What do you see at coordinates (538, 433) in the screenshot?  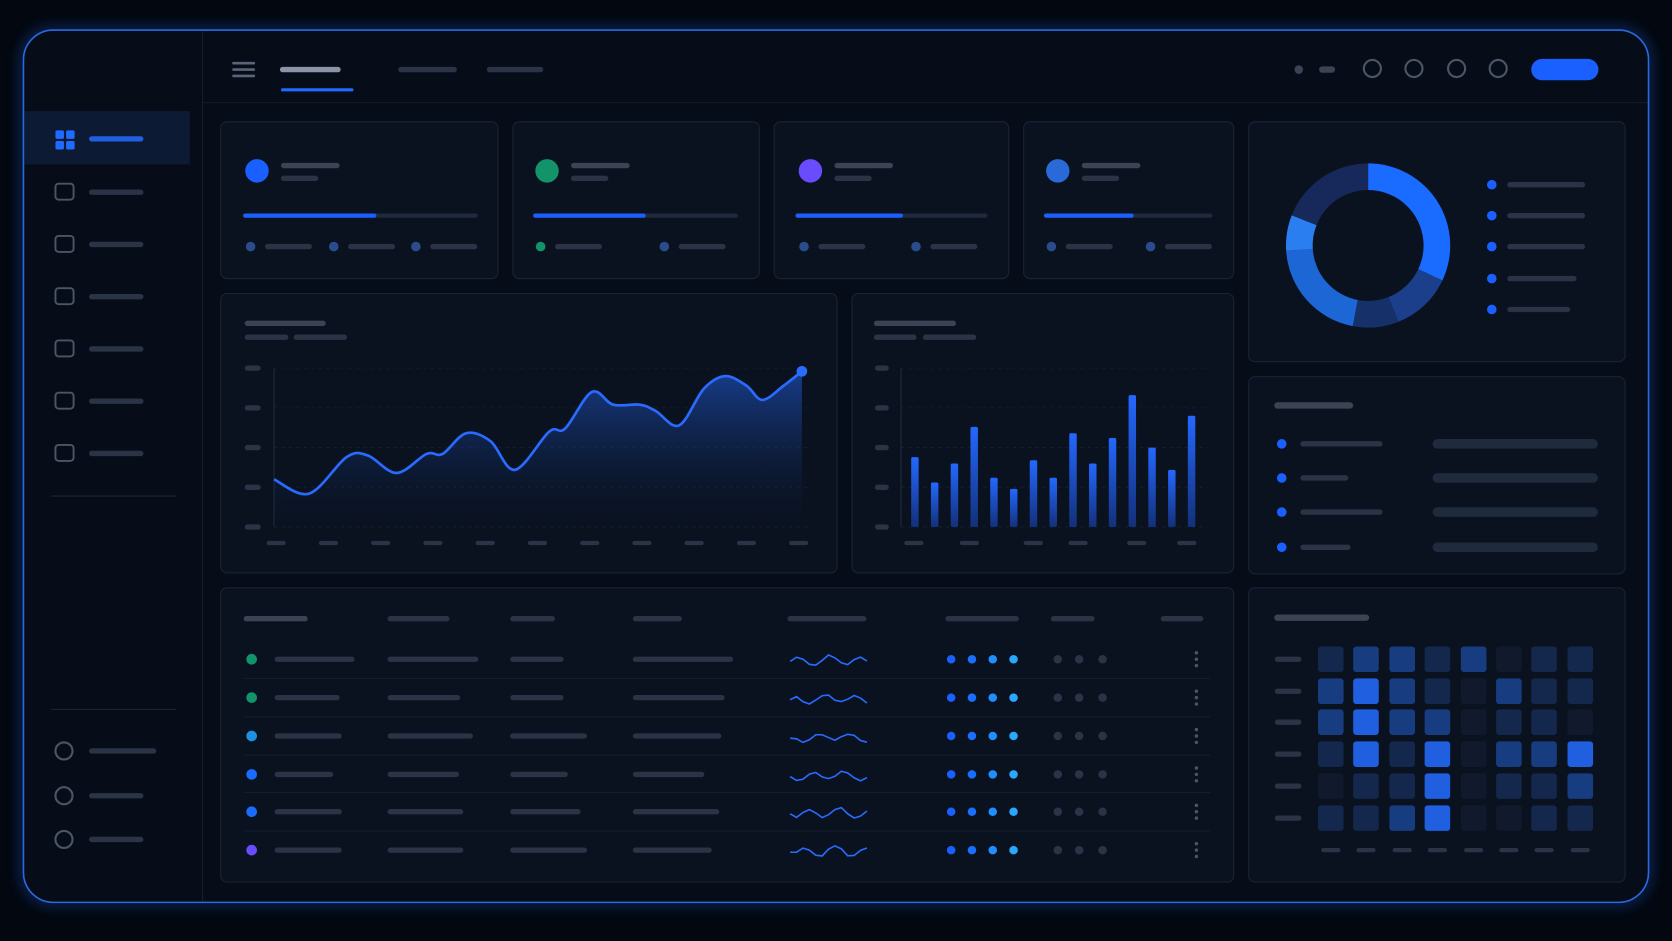 I see `area-line` at bounding box center [538, 433].